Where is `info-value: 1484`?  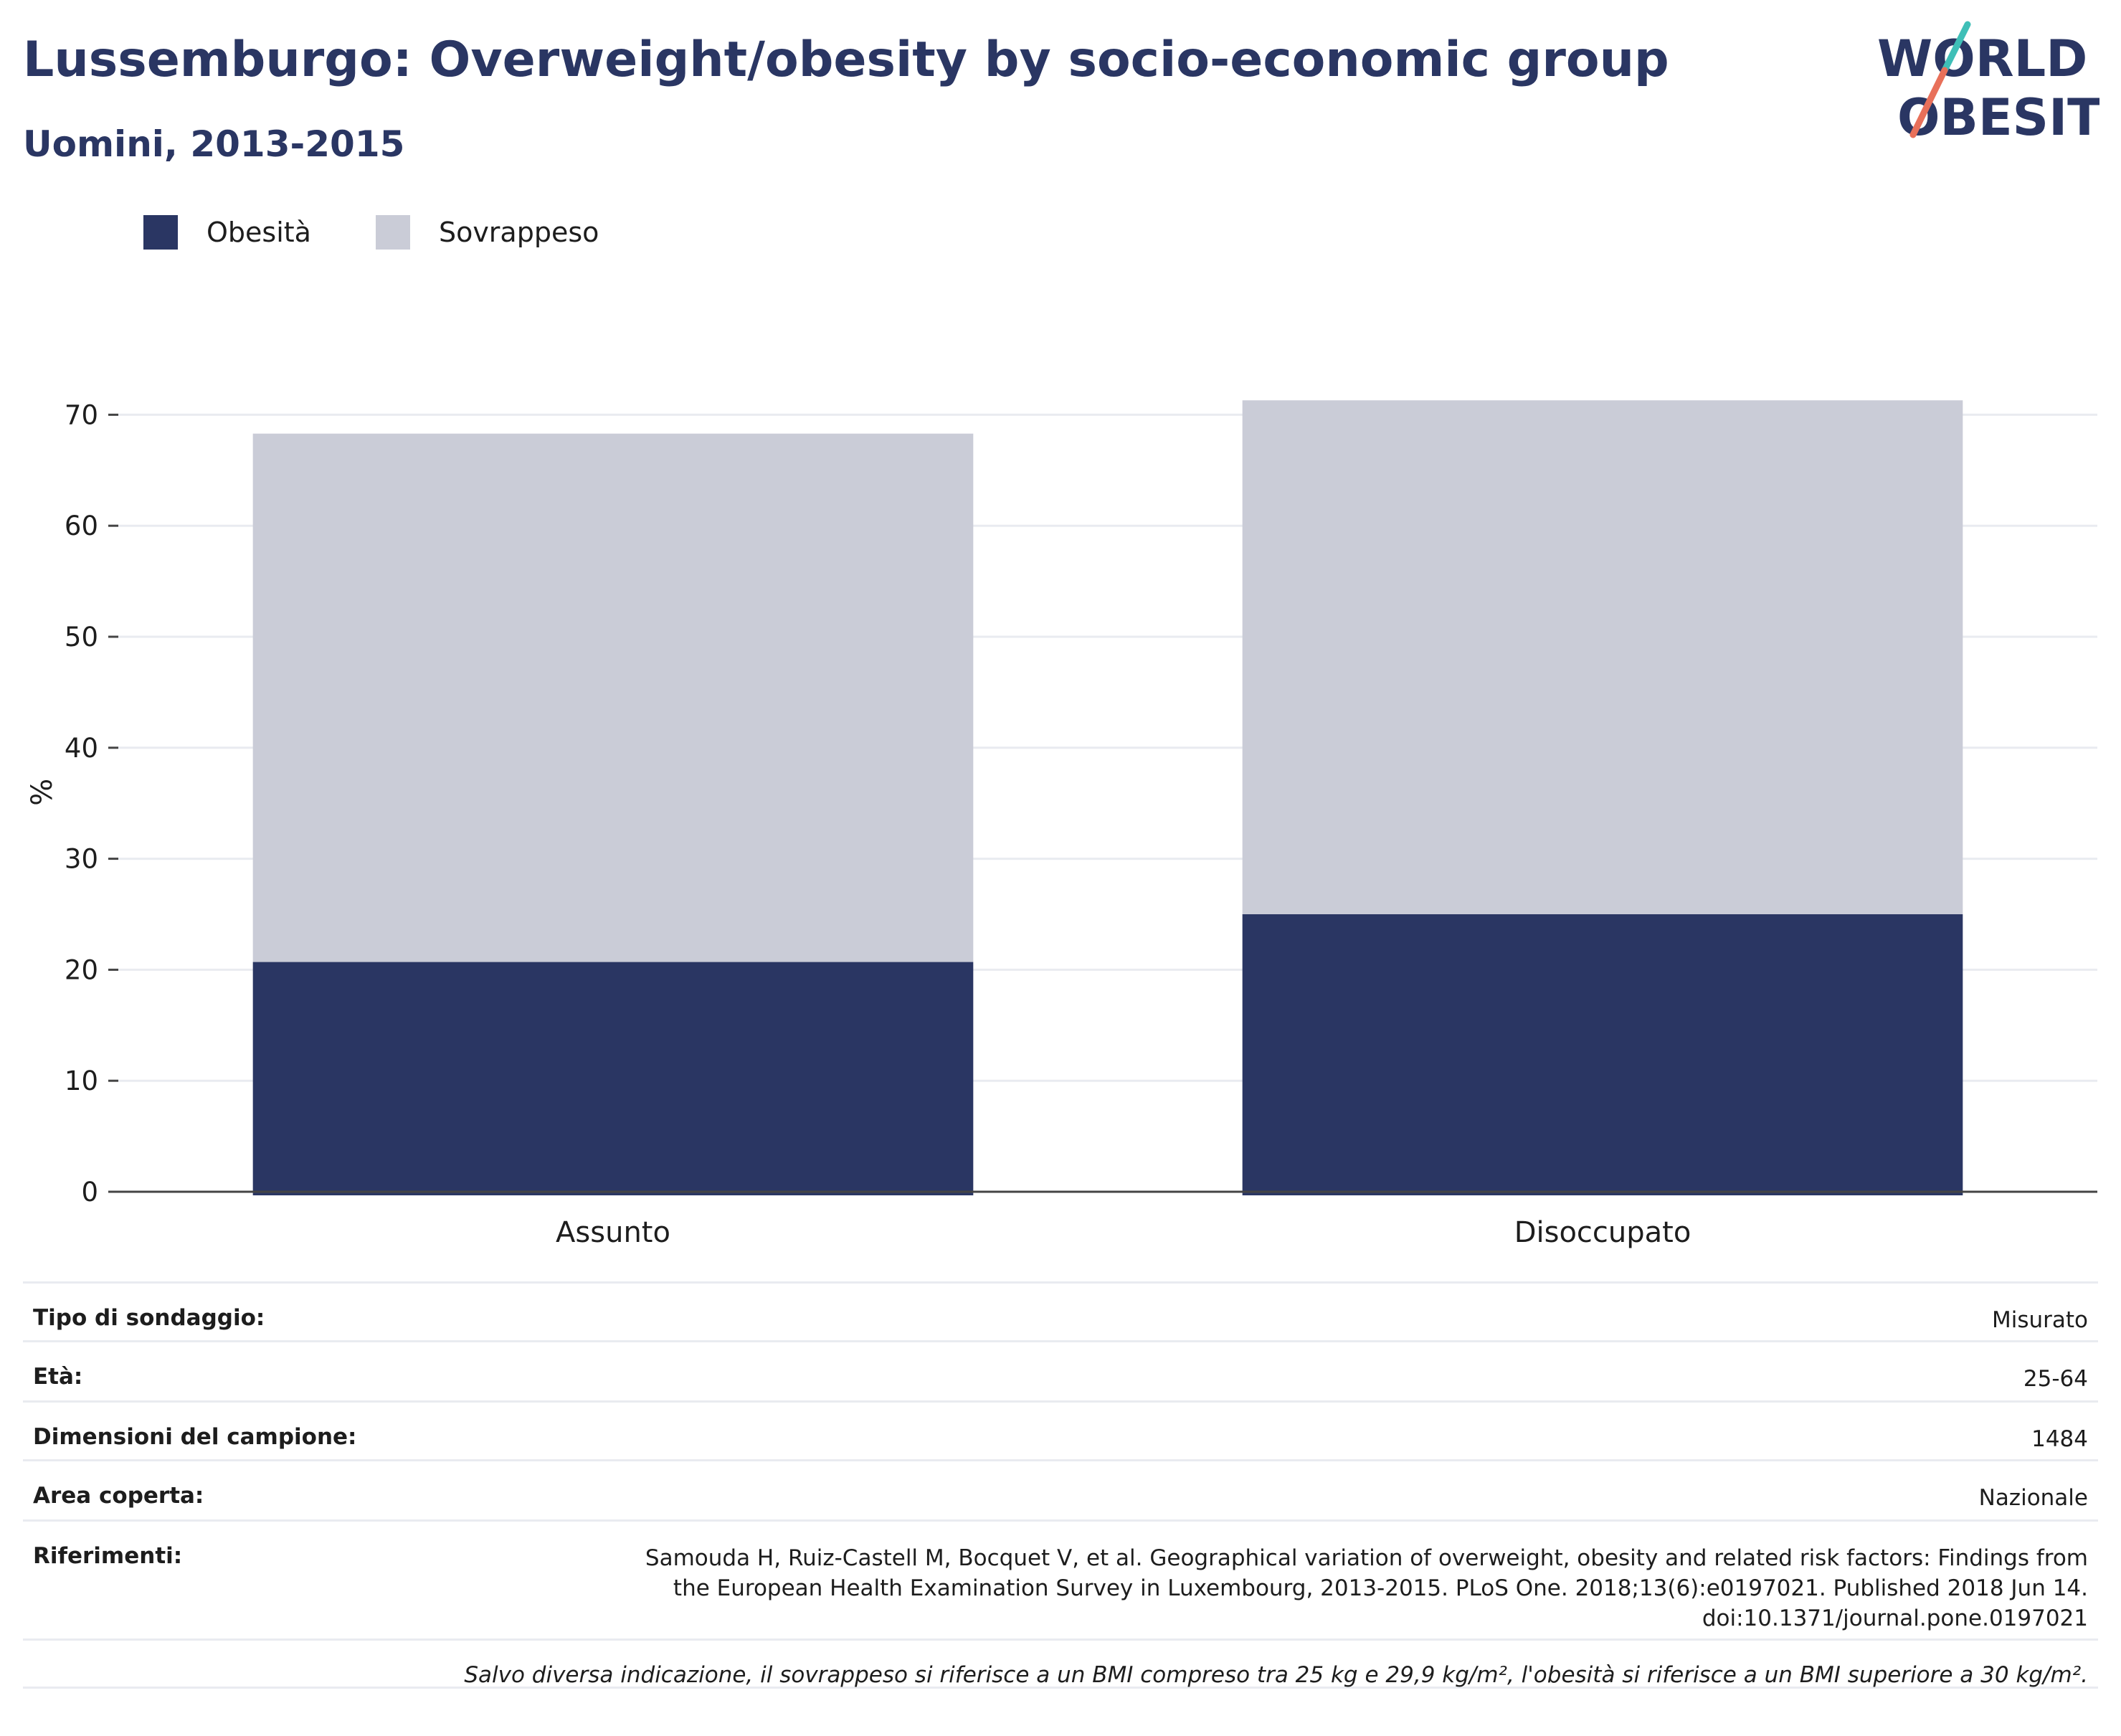 info-value: 1484 is located at coordinates (2059, 1439).